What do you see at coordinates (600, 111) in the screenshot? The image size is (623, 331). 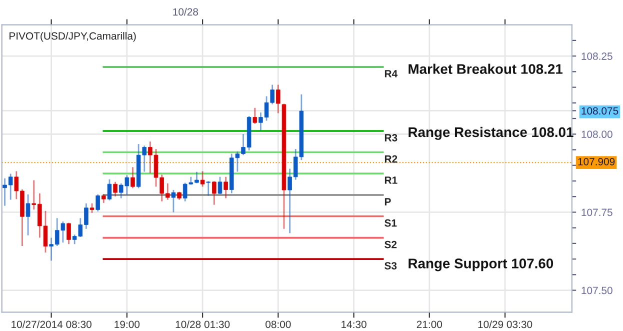 I see `y-tick-label: 108.075` at bounding box center [600, 111].